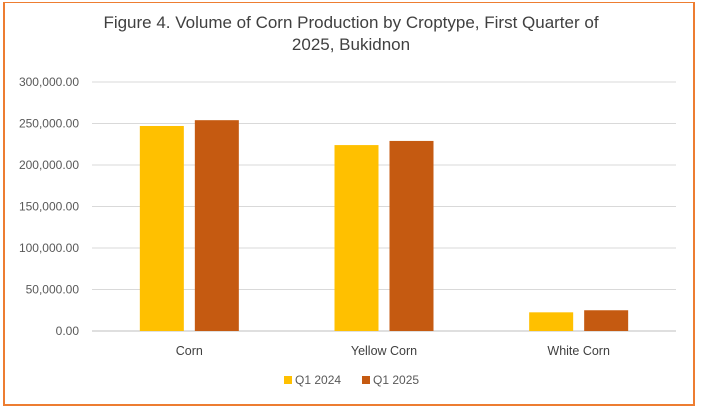  What do you see at coordinates (384, 351) in the screenshot?
I see `x-category-label: Yellow Corn` at bounding box center [384, 351].